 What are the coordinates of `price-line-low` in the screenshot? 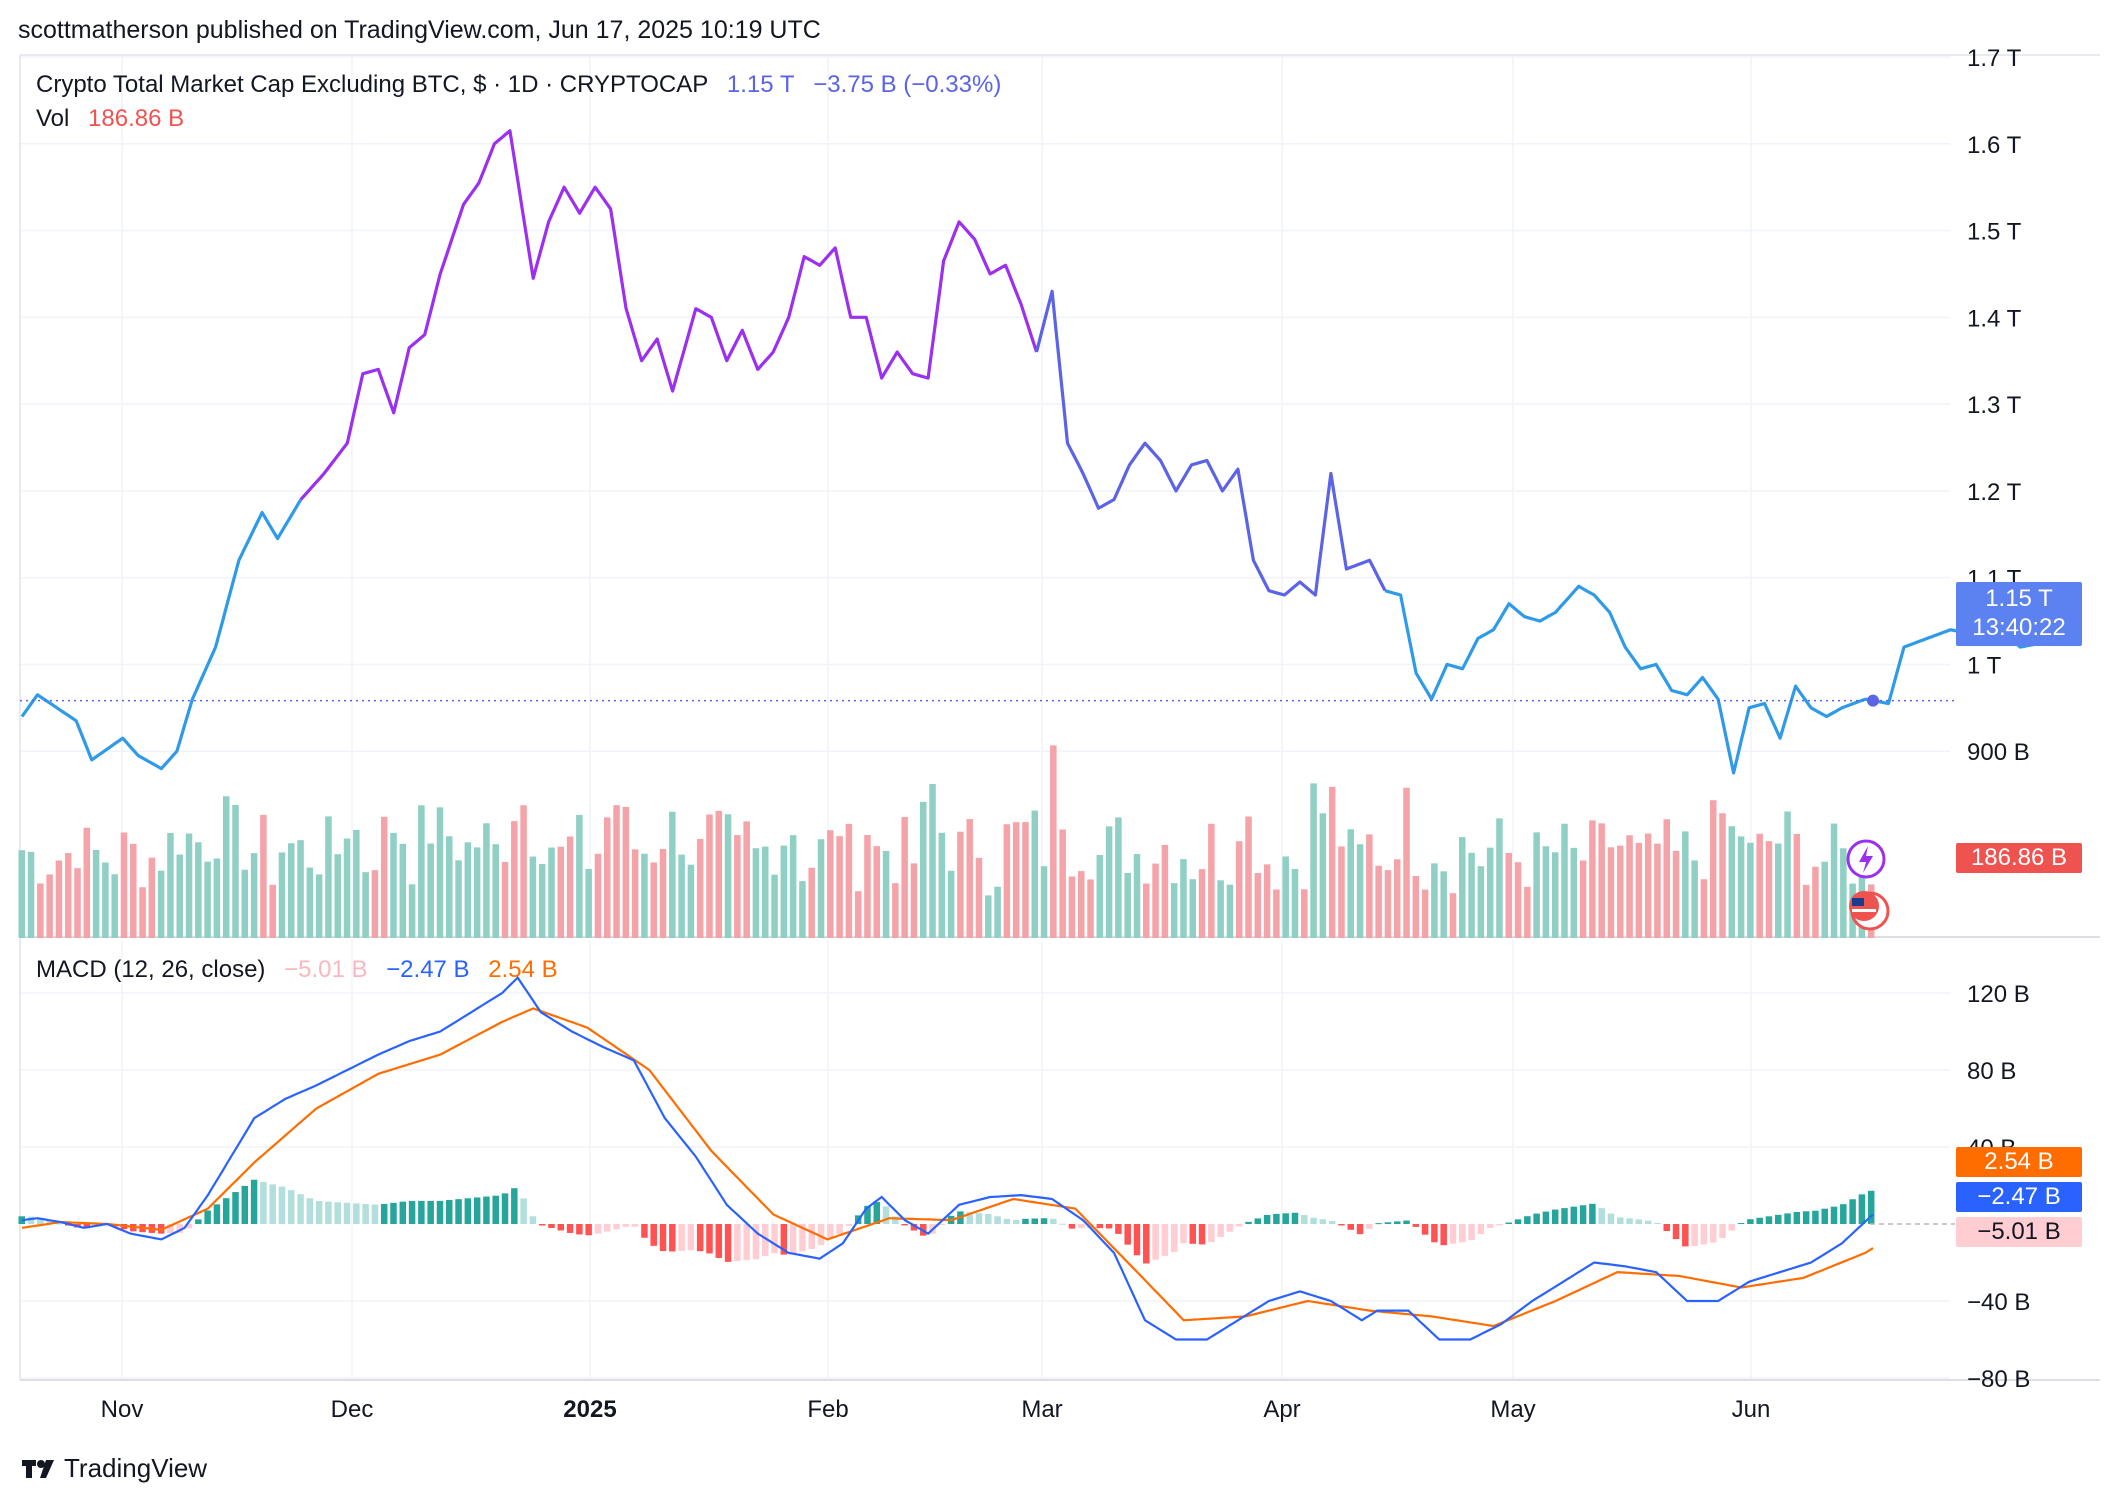 It's located at (1718, 679).